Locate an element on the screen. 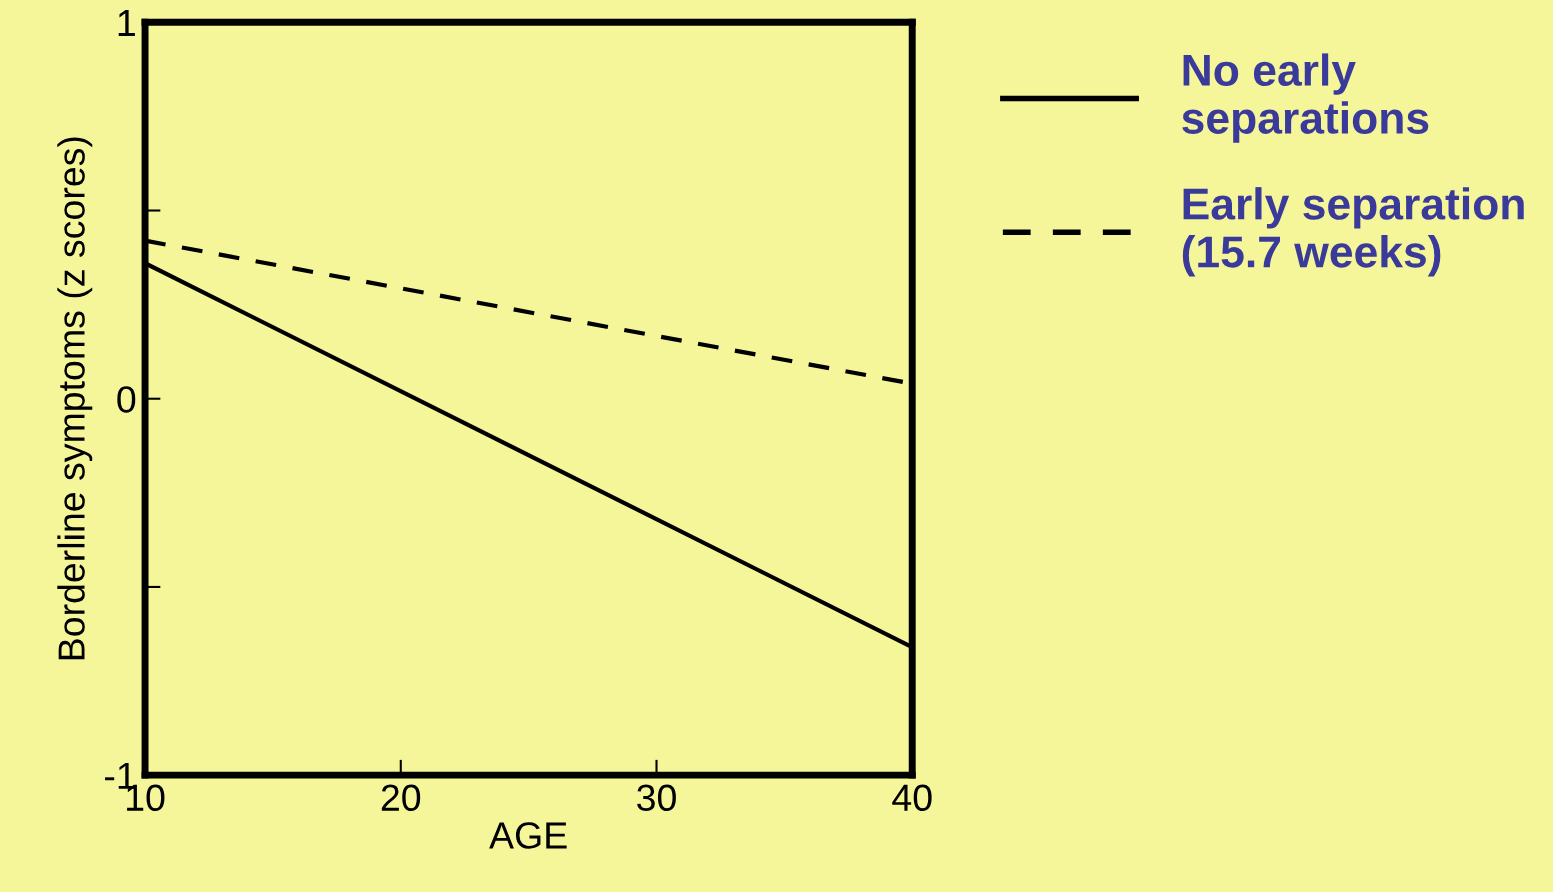 The height and width of the screenshot is (892, 1553). x-axis-title: AGE is located at coordinates (528, 835).